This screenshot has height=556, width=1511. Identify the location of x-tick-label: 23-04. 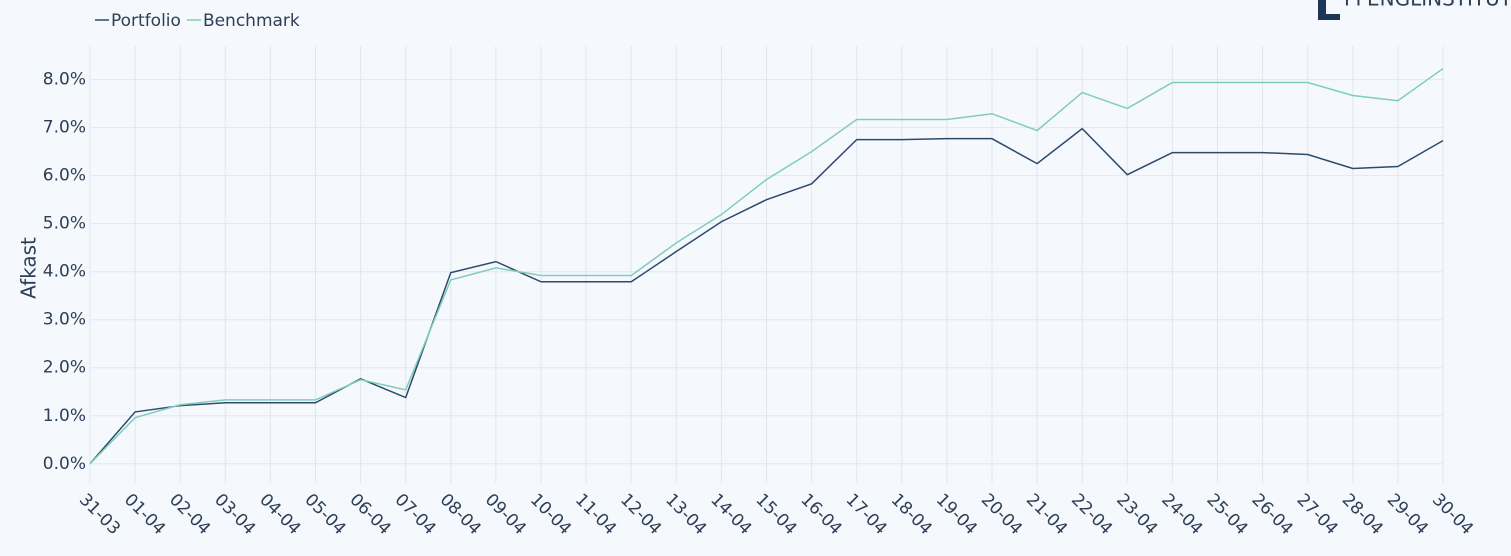
(1136, 514).